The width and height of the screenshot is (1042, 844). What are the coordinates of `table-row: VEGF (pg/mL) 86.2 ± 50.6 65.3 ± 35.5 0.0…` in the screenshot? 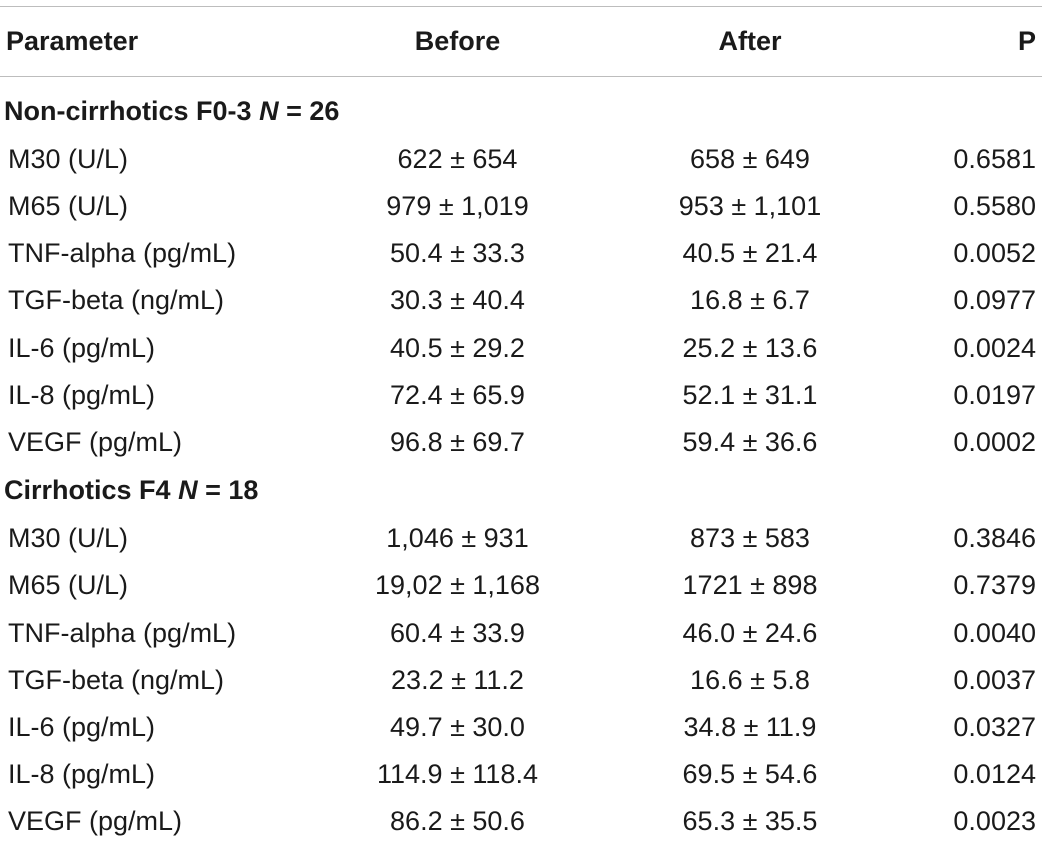 It's located at (521, 821).